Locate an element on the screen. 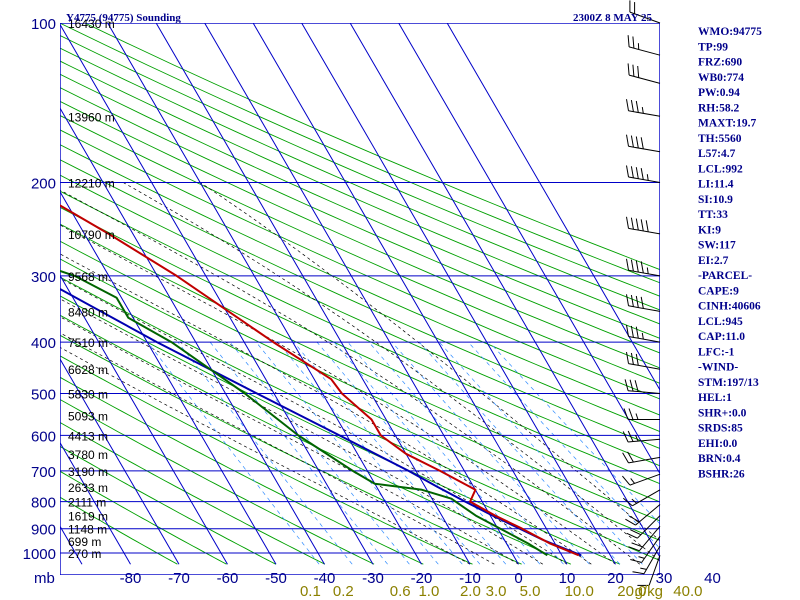  index-value: BSHR:26 is located at coordinates (721, 474).